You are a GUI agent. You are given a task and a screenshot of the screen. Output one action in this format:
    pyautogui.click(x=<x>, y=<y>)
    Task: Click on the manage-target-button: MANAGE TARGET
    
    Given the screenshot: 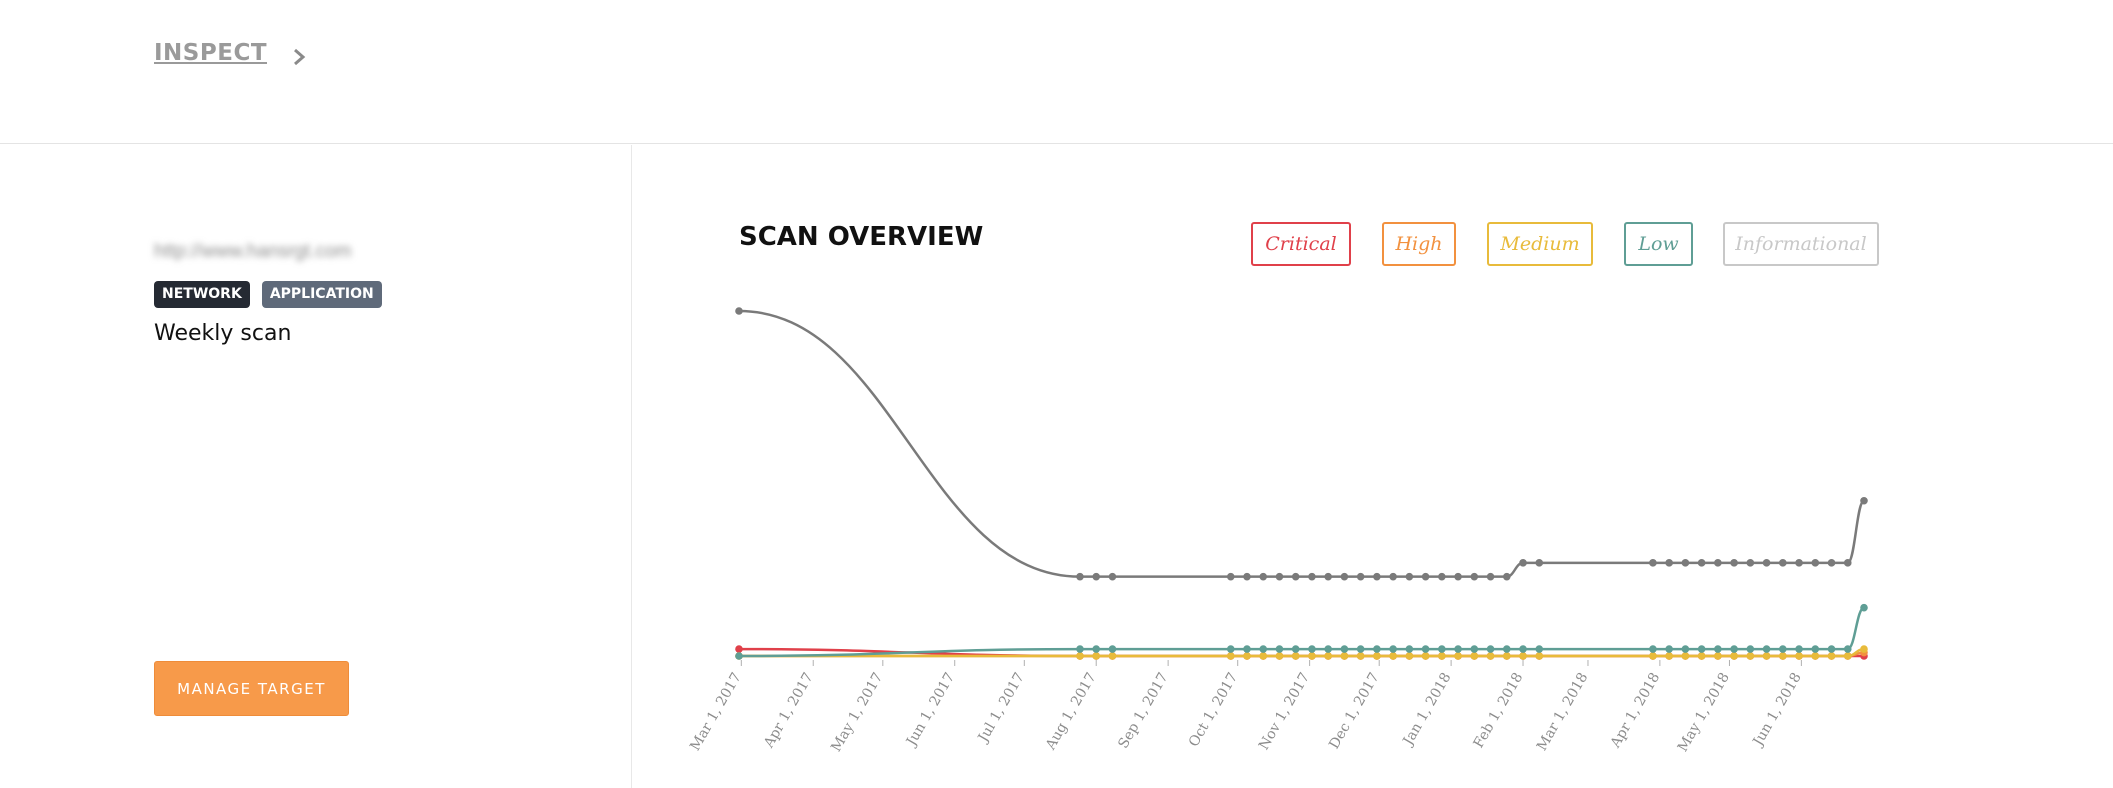 What is the action you would take?
    pyautogui.click(x=251, y=688)
    